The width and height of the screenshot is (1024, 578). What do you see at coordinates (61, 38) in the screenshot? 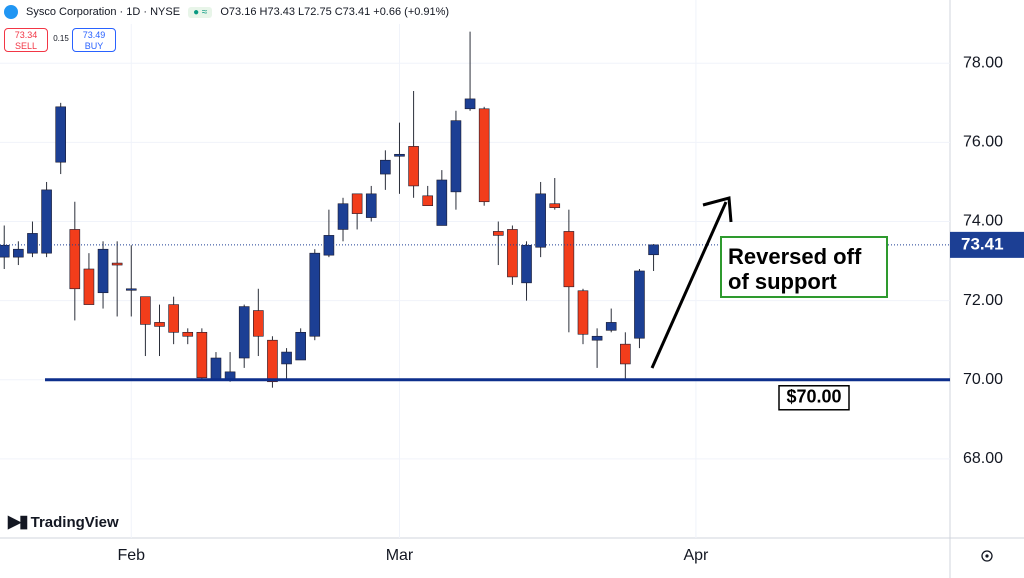
I see `spread: 0.15` at bounding box center [61, 38].